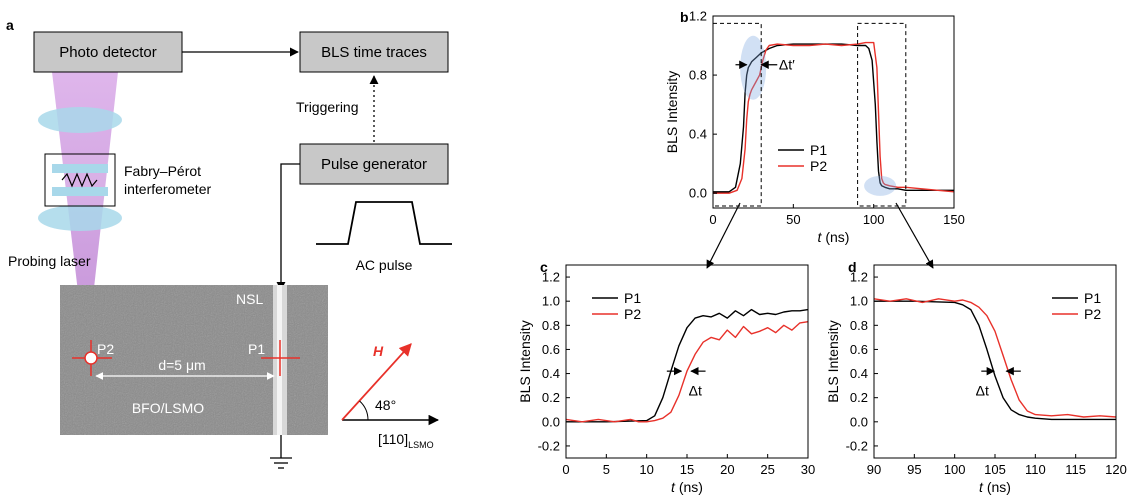 This screenshot has width=1132, height=504. What do you see at coordinates (737, 114) in the screenshot?
I see `zoom-box-rise` at bounding box center [737, 114].